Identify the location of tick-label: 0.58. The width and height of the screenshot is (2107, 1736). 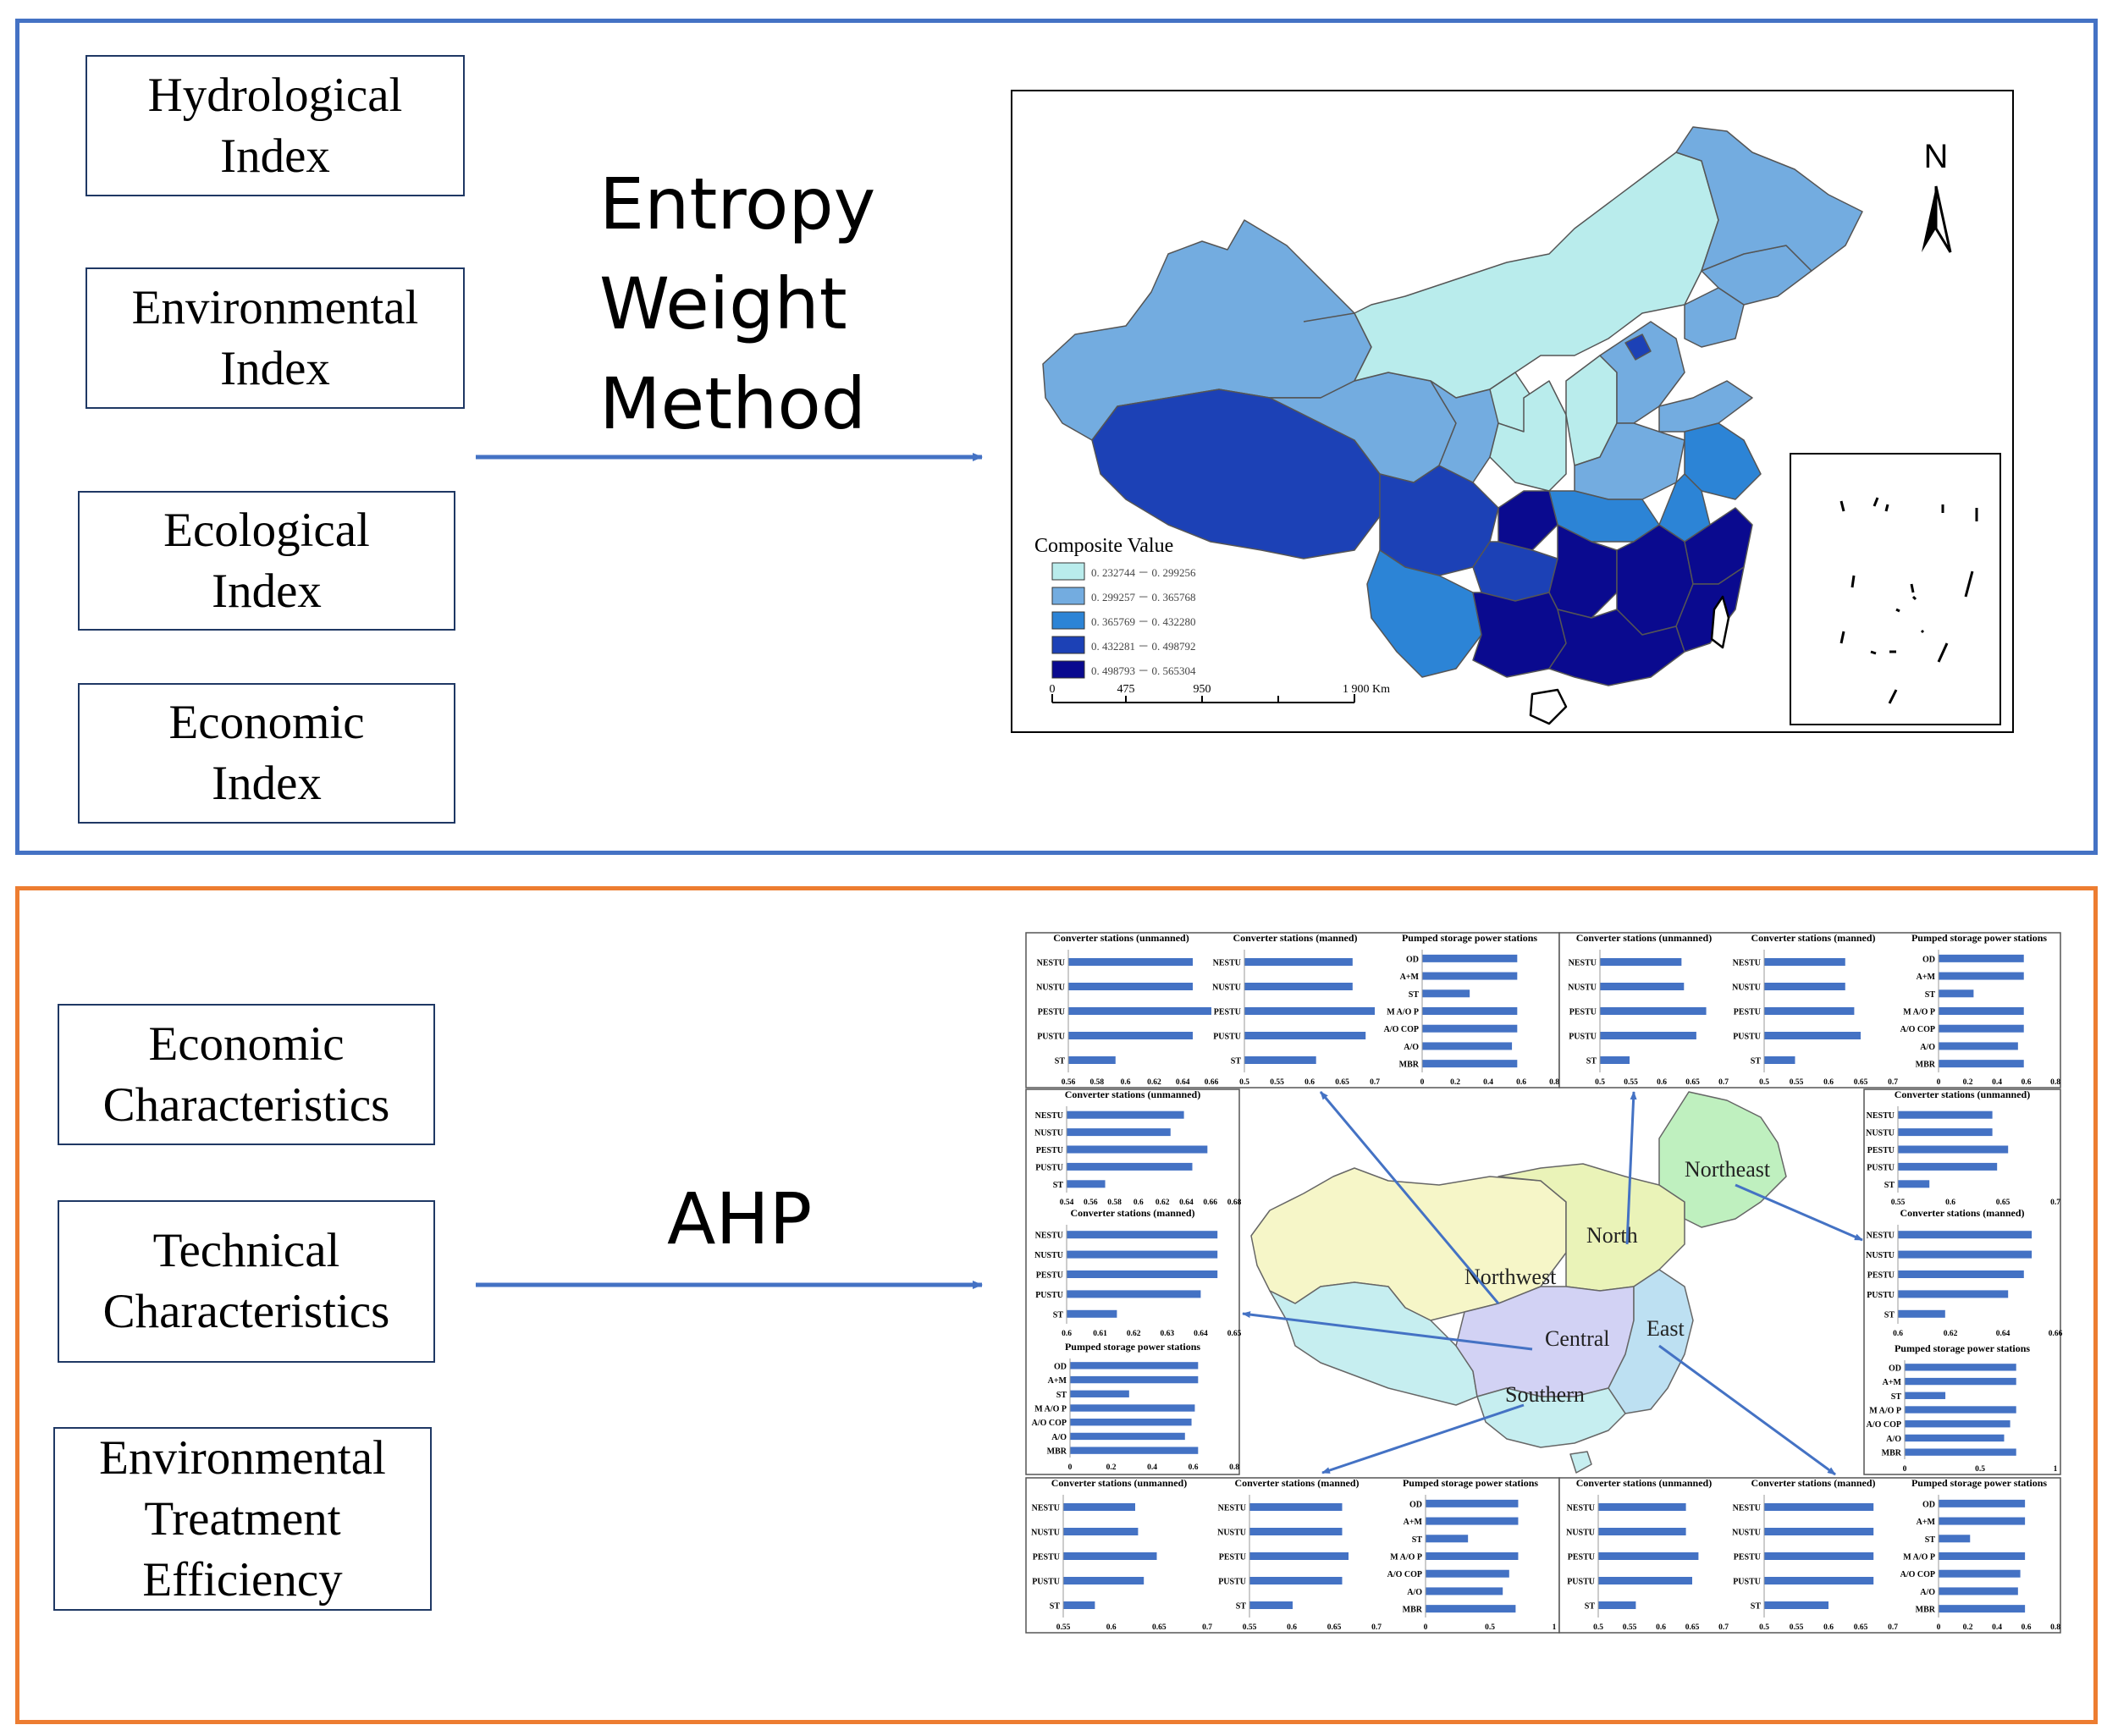
(1096, 1082).